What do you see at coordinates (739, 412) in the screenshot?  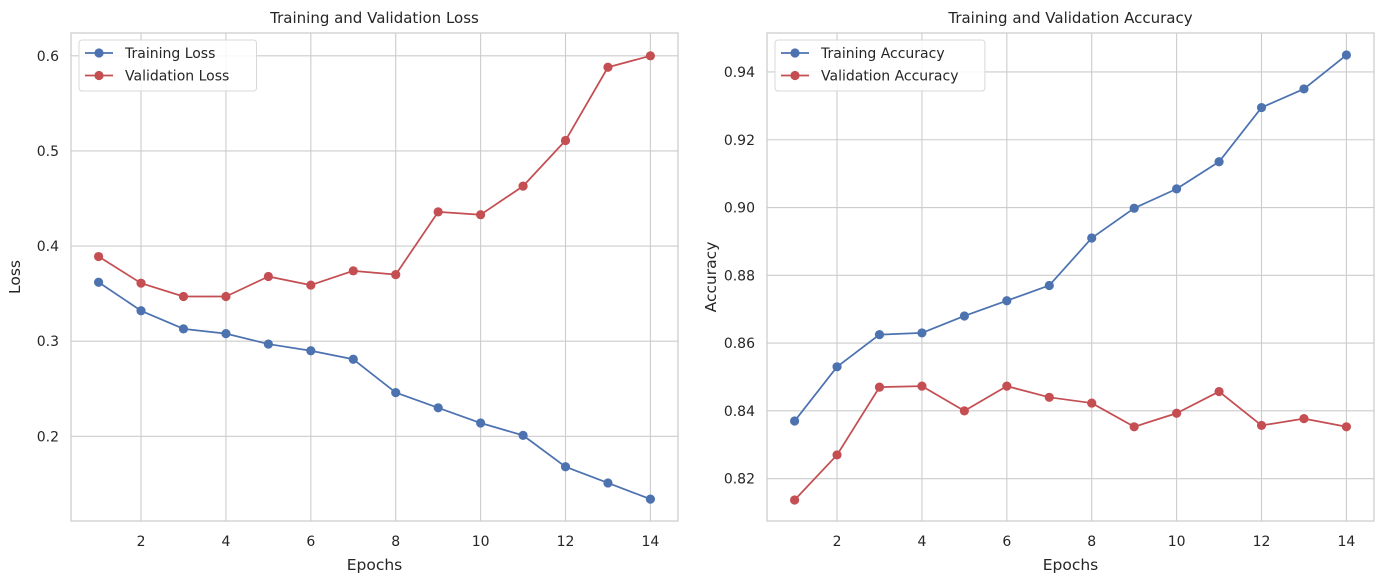 I see `y-tick-label: 0.84` at bounding box center [739, 412].